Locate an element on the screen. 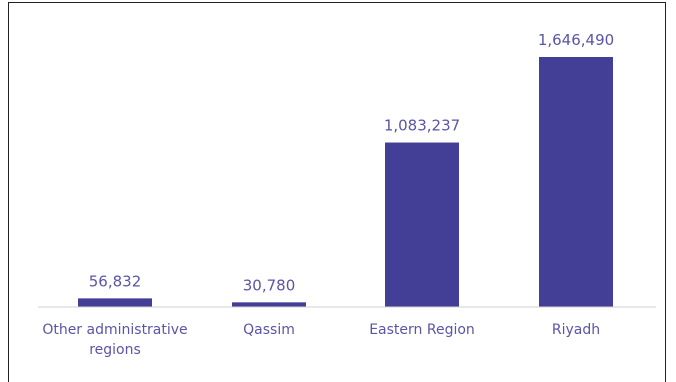 The image size is (676, 382). value-label-3: 1,646,490 is located at coordinates (576, 40).